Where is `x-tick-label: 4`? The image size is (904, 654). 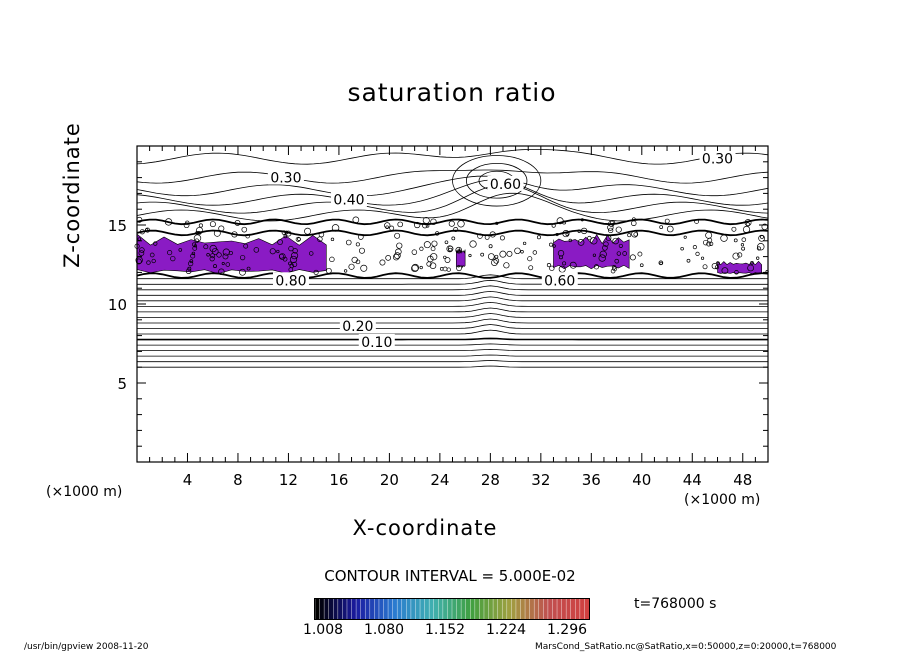 x-tick-label: 4 is located at coordinates (188, 480).